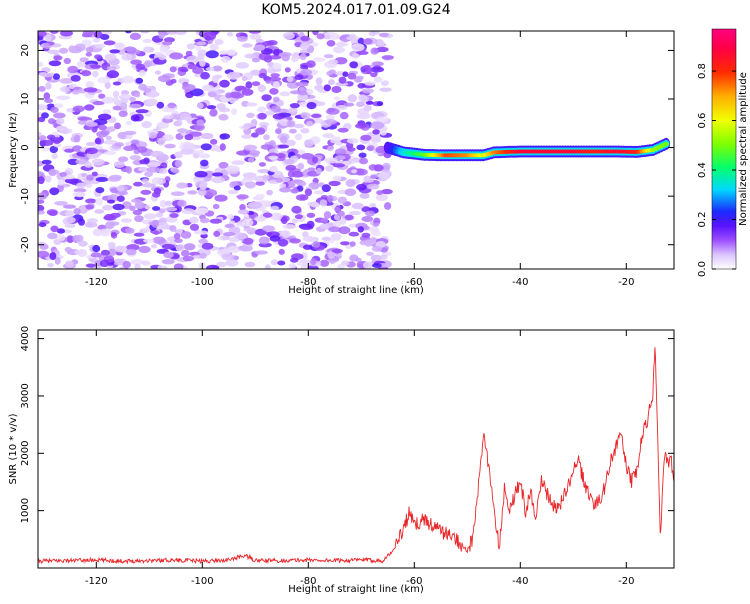 This screenshot has height=604, width=750. Describe the element at coordinates (626, 282) in the screenshot. I see `heatmap-xtick-label: -20` at that location.